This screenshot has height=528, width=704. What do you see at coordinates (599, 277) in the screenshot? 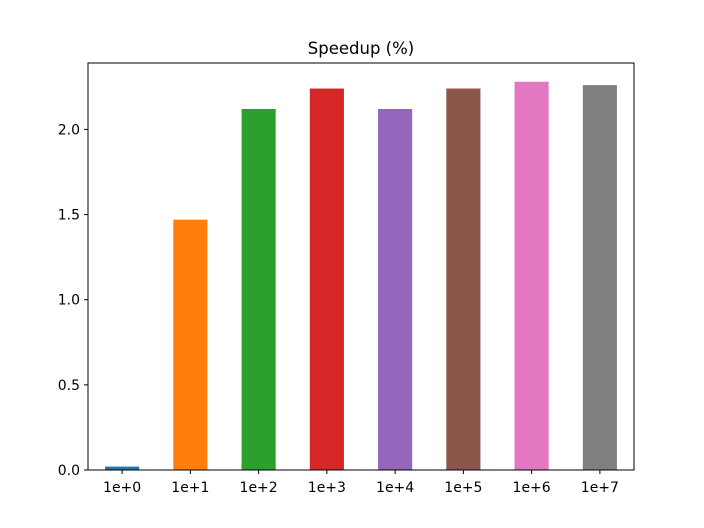
I see `bar-1e+7` at bounding box center [599, 277].